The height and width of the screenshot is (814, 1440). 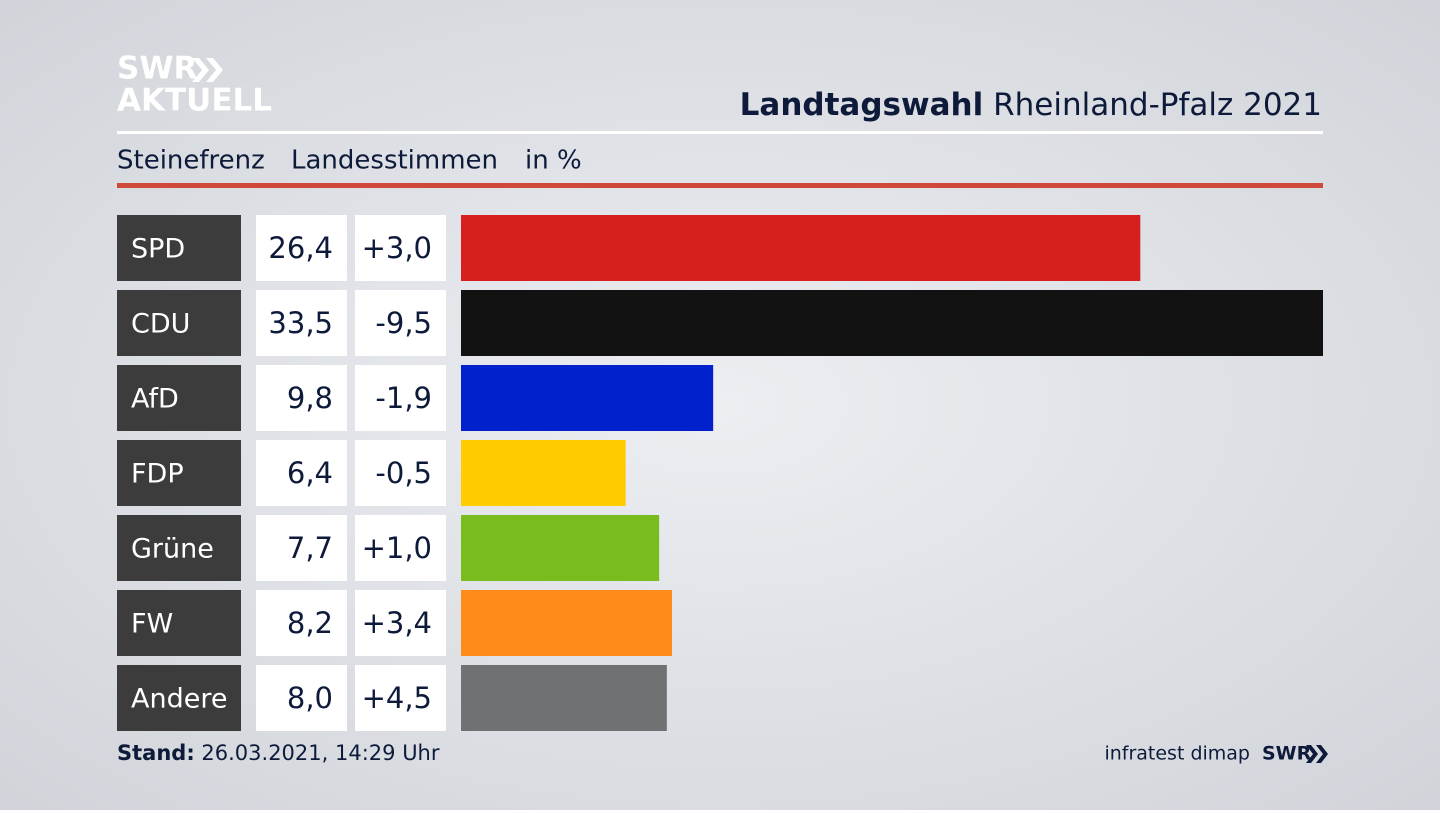 What do you see at coordinates (720, 185) in the screenshot?
I see `accent-rule` at bounding box center [720, 185].